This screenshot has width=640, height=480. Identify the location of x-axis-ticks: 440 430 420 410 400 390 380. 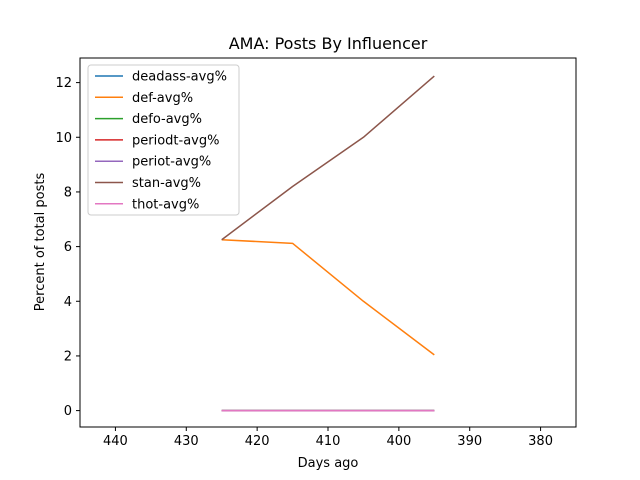
(328, 438).